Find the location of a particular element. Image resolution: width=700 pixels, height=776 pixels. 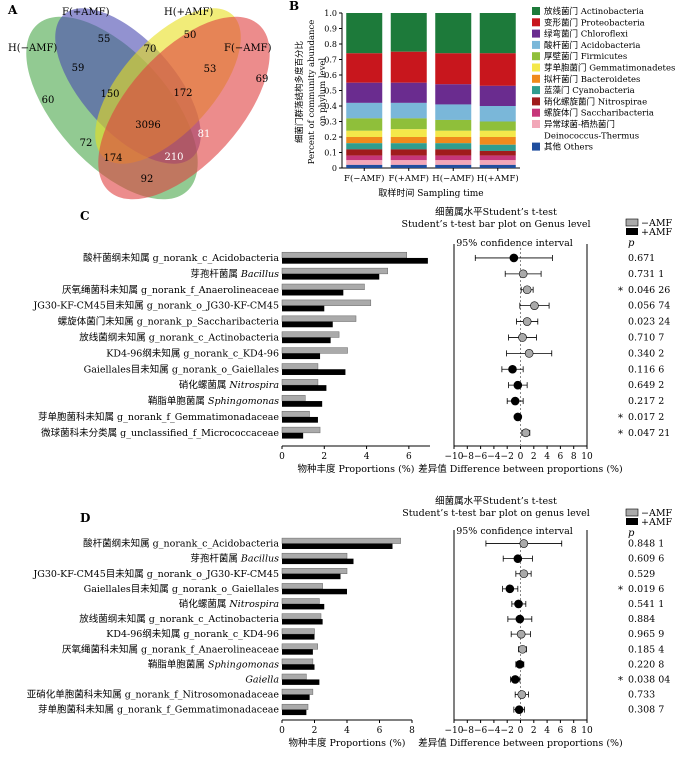

right-x-tick-label: −6 is located at coordinates (481, 731).